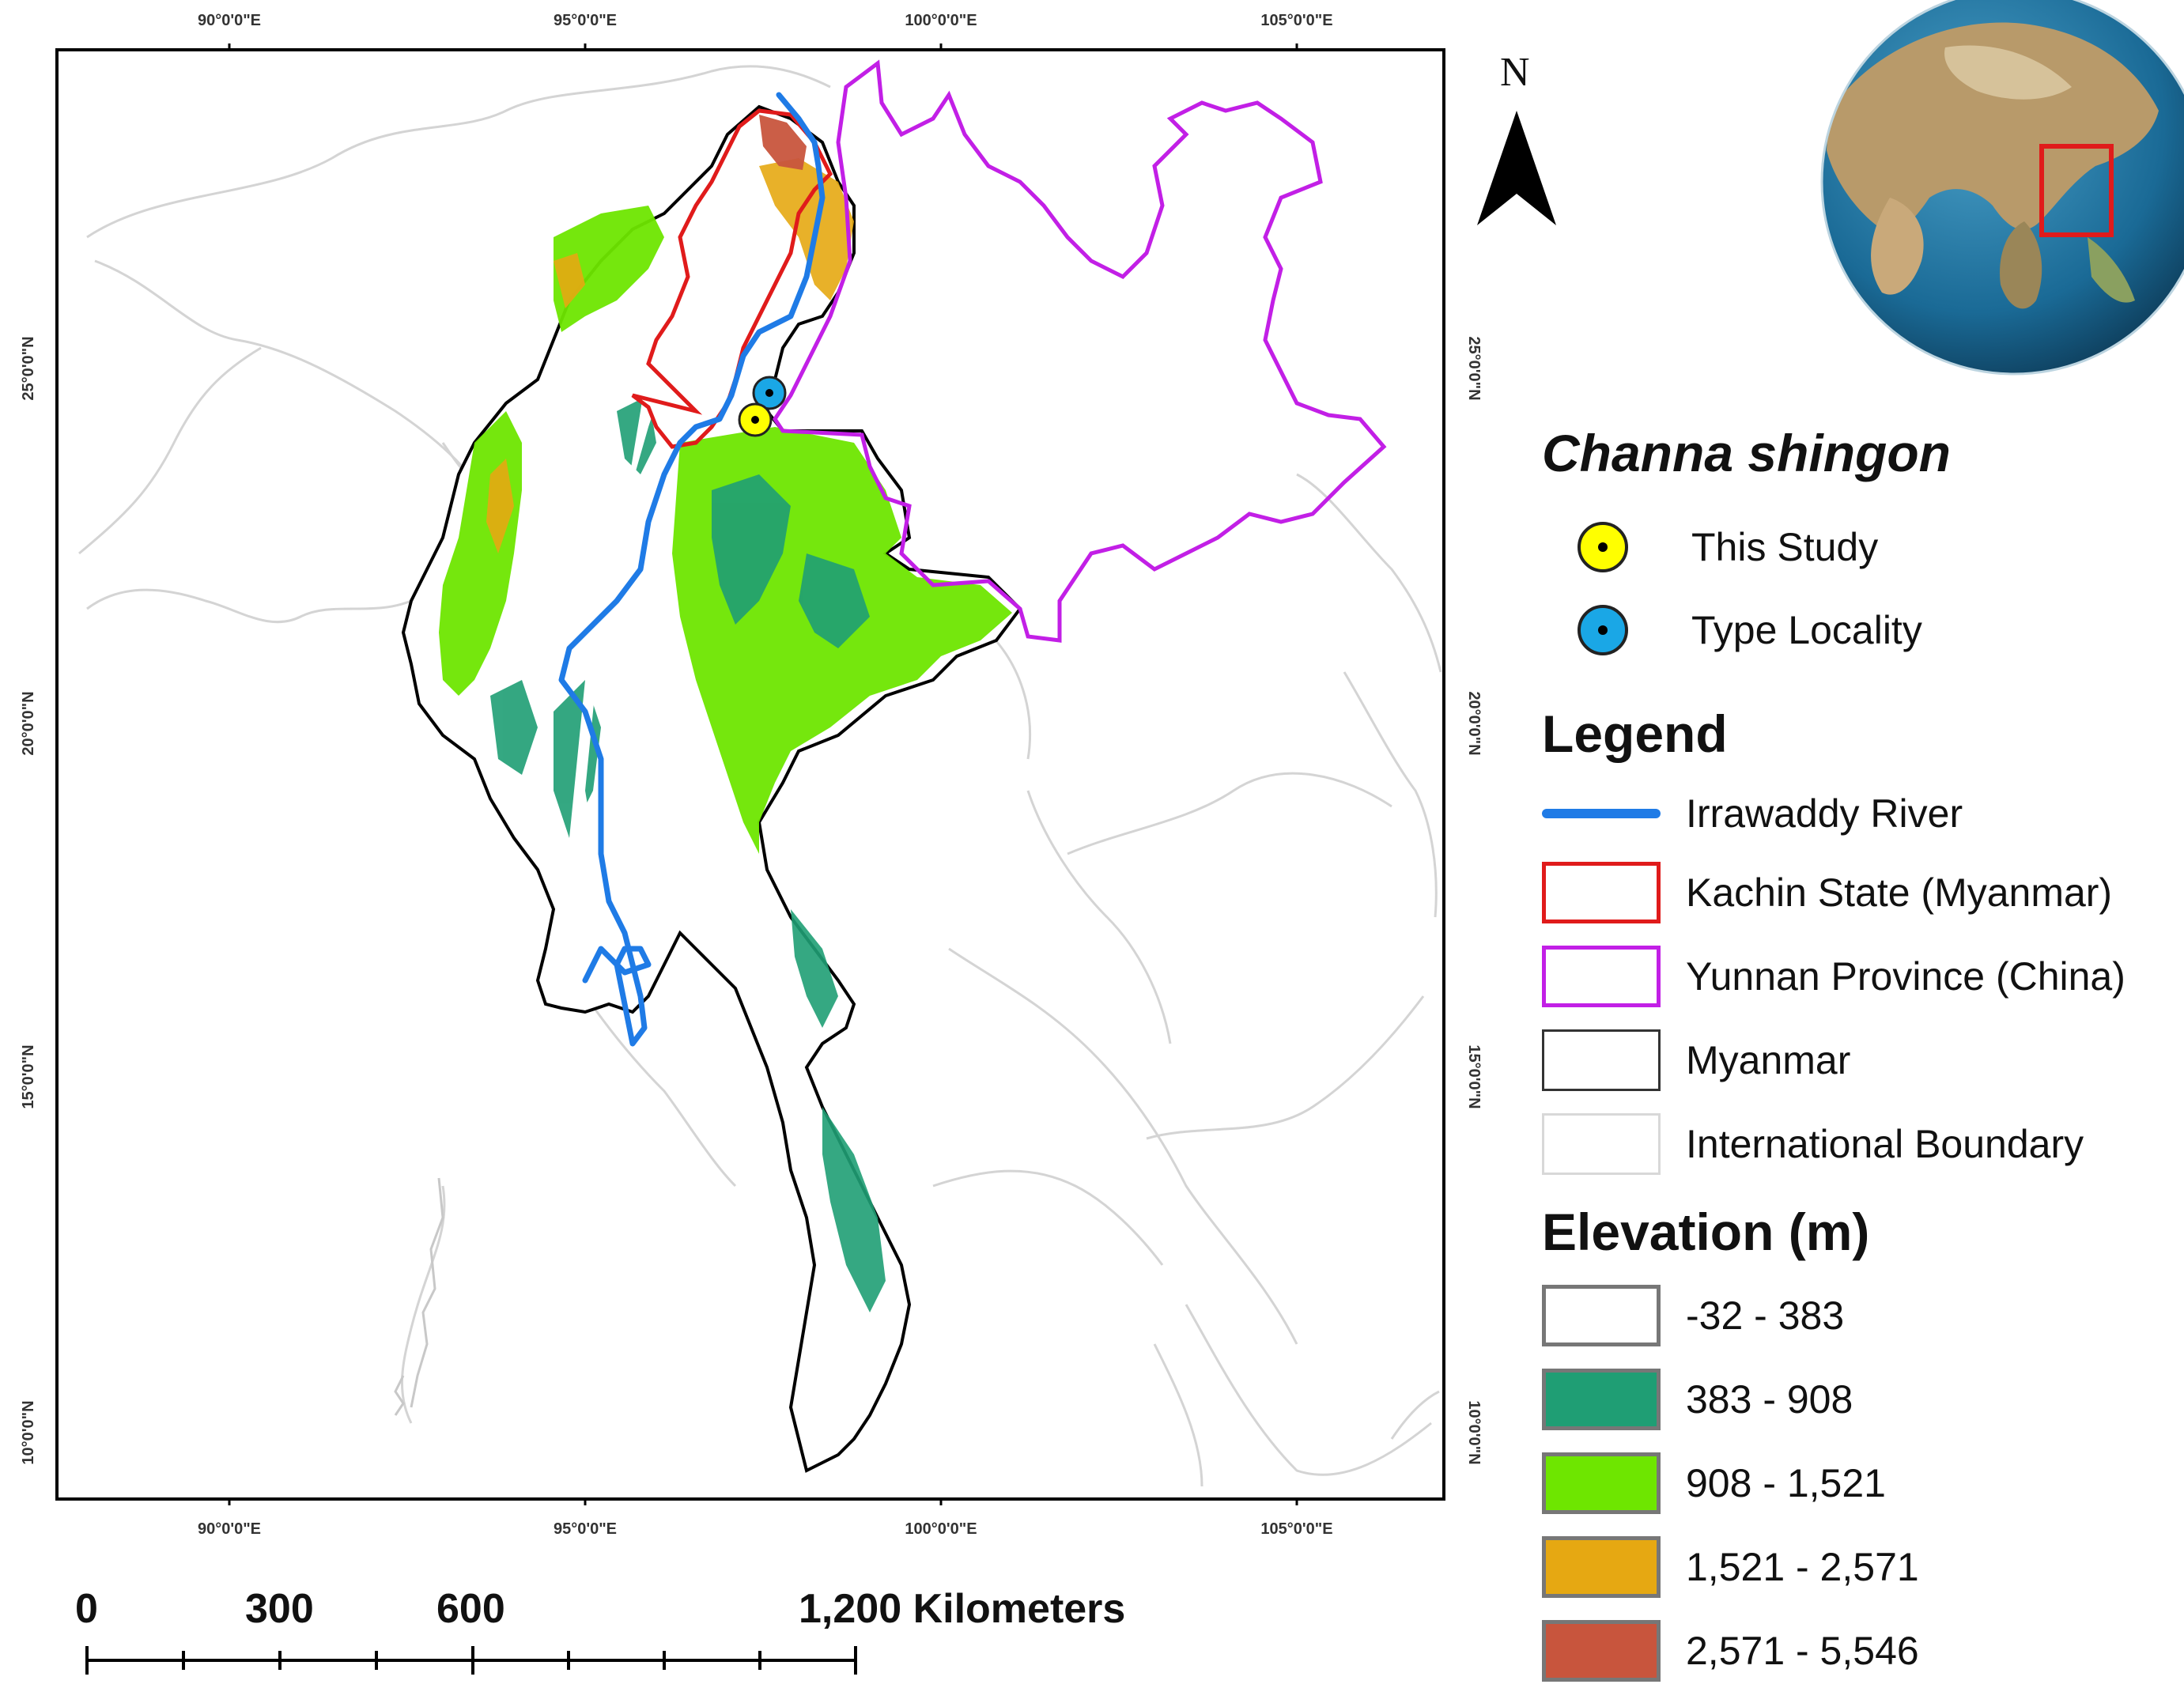  Describe the element at coordinates (962, 1609) in the screenshot. I see `scale-label-1200: 1,200 Kilometers` at that location.